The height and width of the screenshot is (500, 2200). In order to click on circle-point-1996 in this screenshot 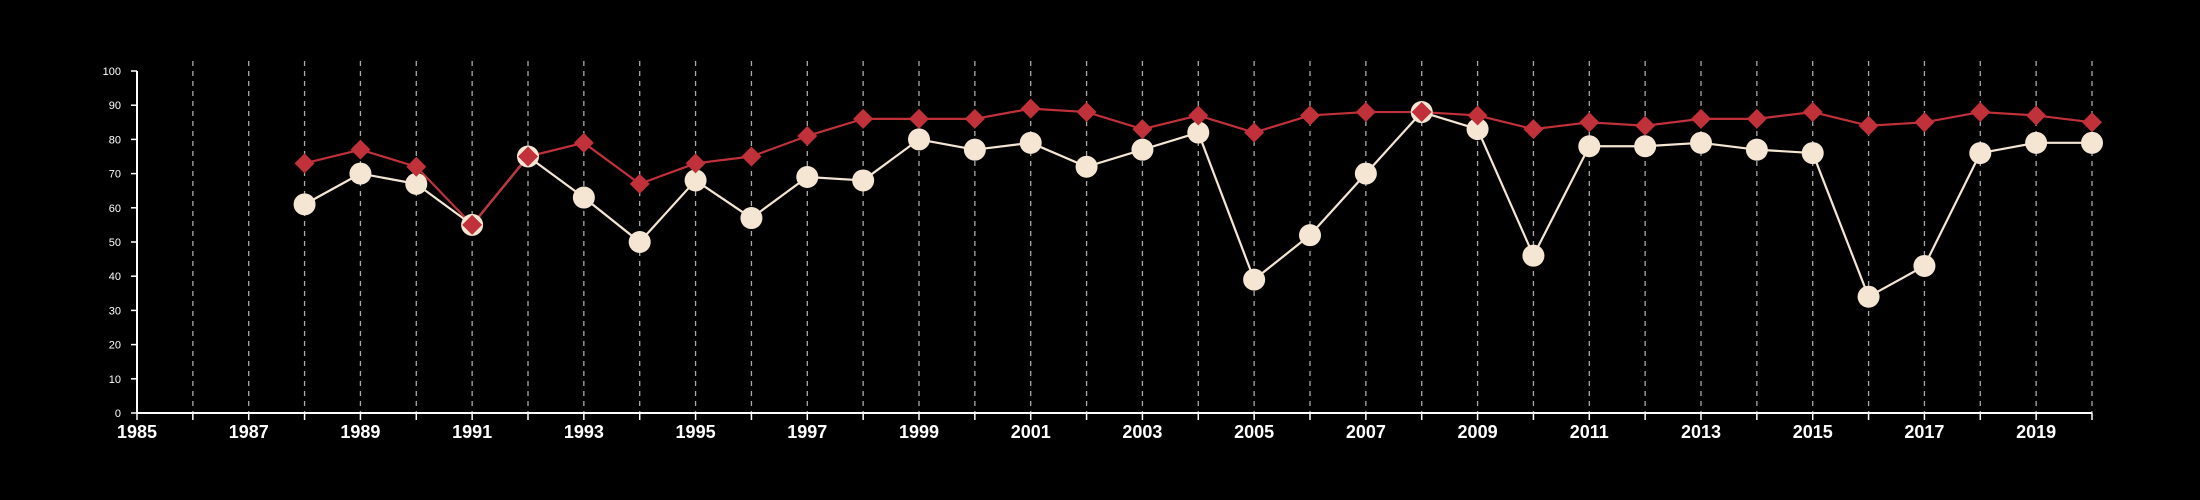, I will do `click(751, 218)`.